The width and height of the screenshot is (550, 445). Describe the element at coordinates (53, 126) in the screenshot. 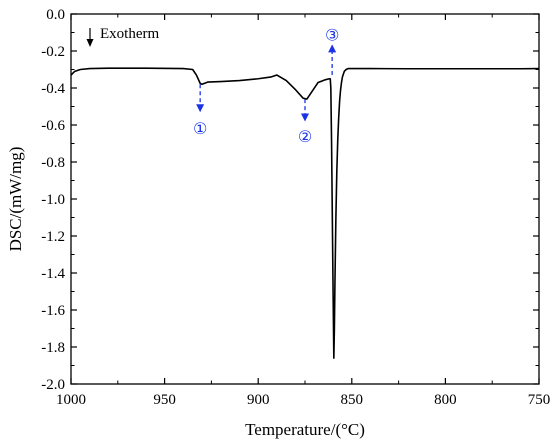

I see `y-tick-label: -0.6` at that location.